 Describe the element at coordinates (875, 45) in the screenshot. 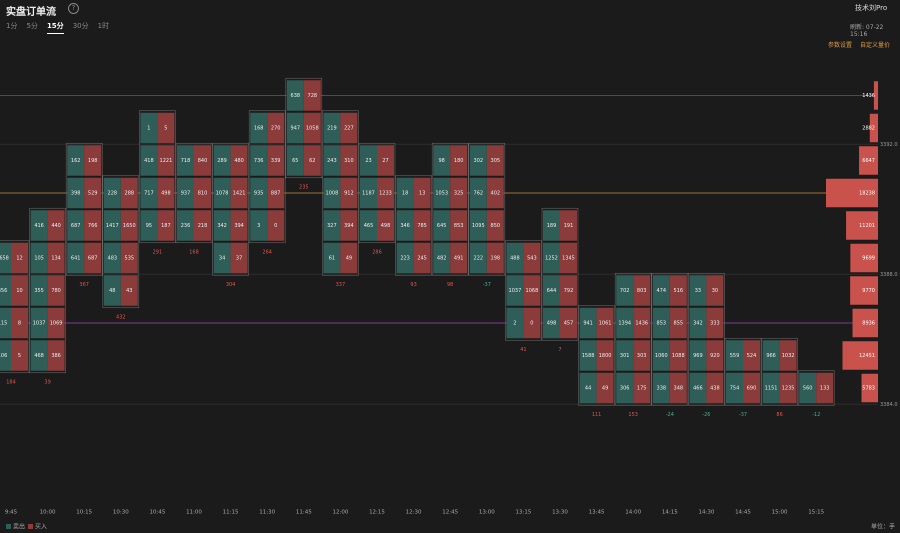

I see `custom-link: 自定义量价` at that location.